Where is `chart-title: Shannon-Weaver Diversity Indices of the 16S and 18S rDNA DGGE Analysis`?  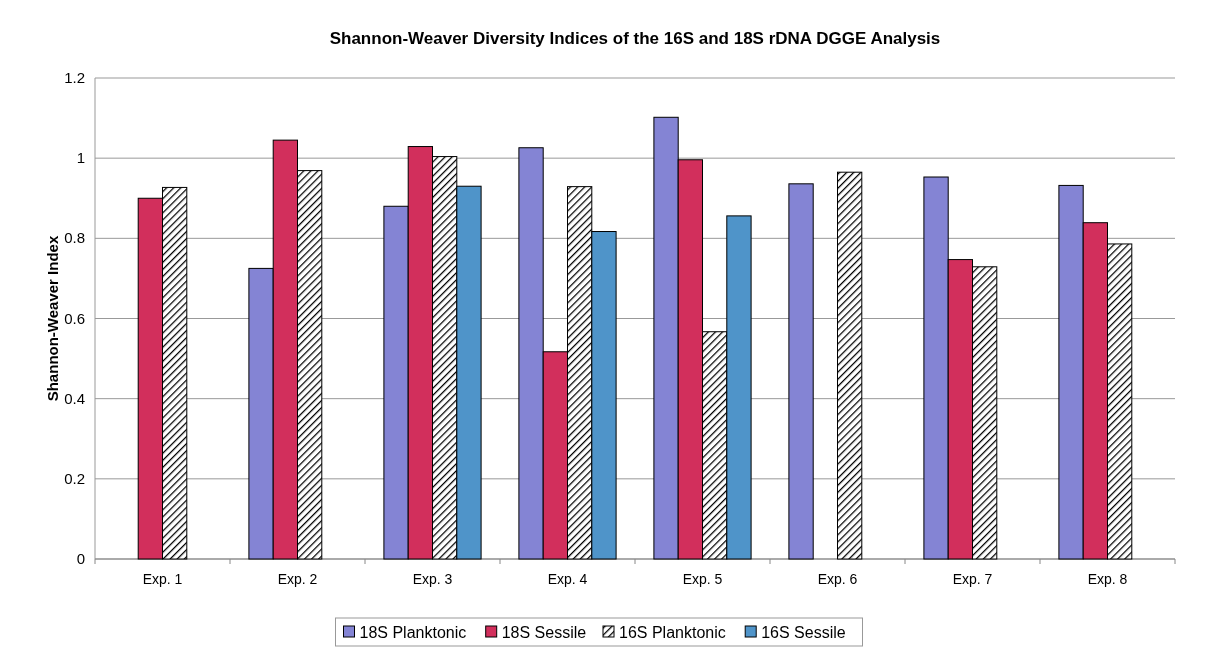
chart-title: Shannon-Weaver Diversity Indices of the 16S and 18S rDNA DGGE Analysis is located at coordinates (635, 38).